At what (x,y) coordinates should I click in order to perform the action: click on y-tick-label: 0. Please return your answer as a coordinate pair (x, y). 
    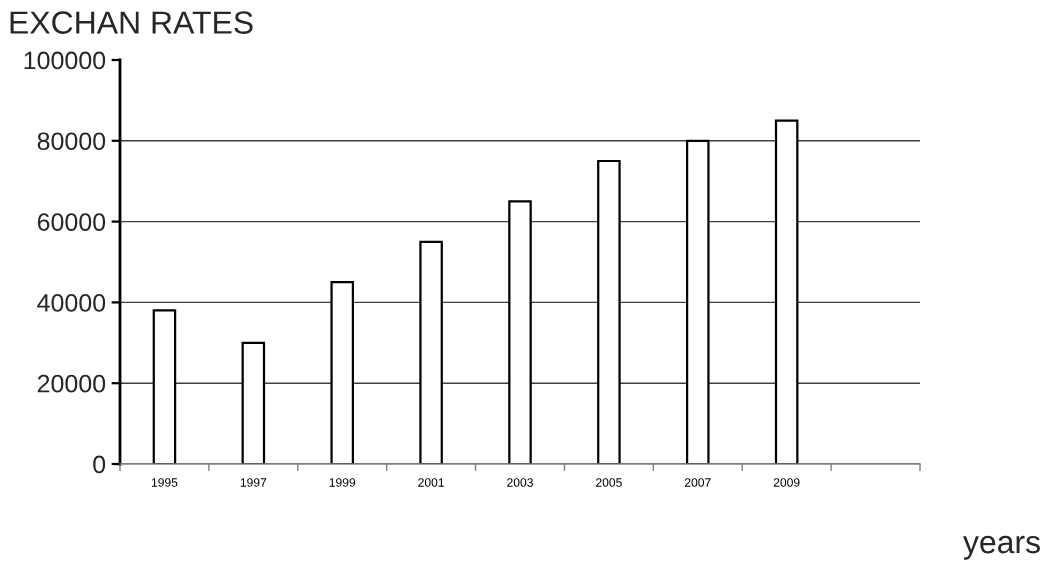
    Looking at the image, I should click on (99, 464).